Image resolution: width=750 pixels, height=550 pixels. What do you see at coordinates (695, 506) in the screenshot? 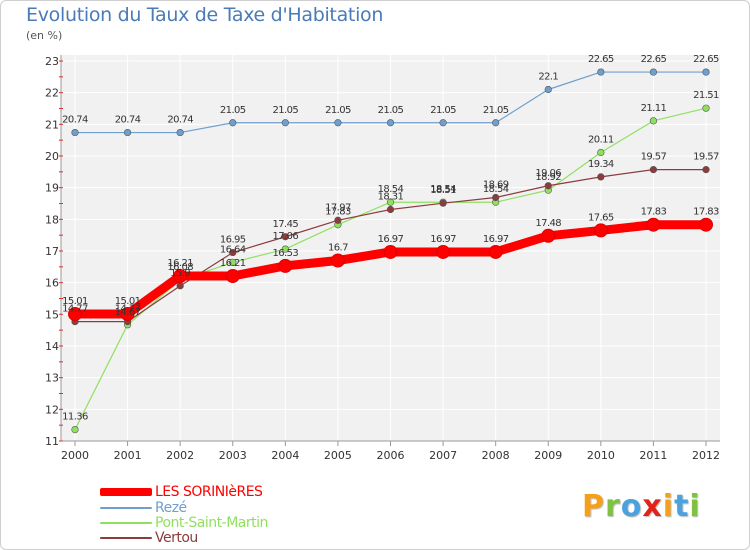
I see `logo-letter: i` at bounding box center [695, 506].